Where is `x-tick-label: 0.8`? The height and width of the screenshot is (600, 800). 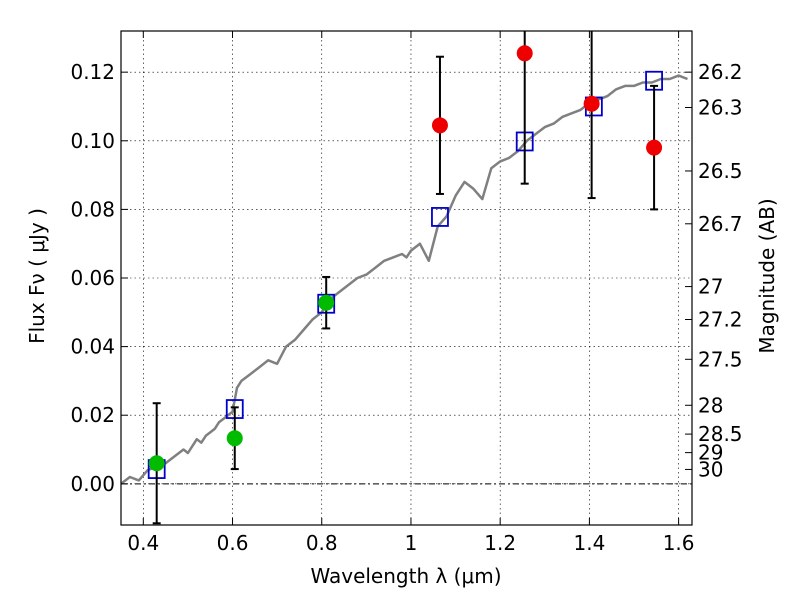
x-tick-label: 0.8 is located at coordinates (322, 543).